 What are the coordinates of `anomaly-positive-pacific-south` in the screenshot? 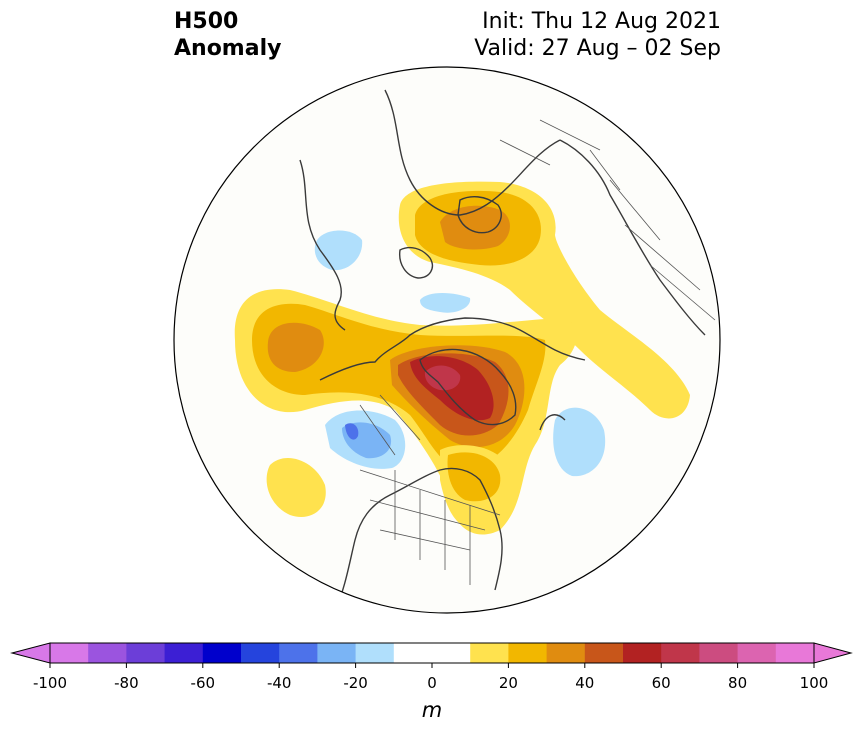 It's located at (296, 487).